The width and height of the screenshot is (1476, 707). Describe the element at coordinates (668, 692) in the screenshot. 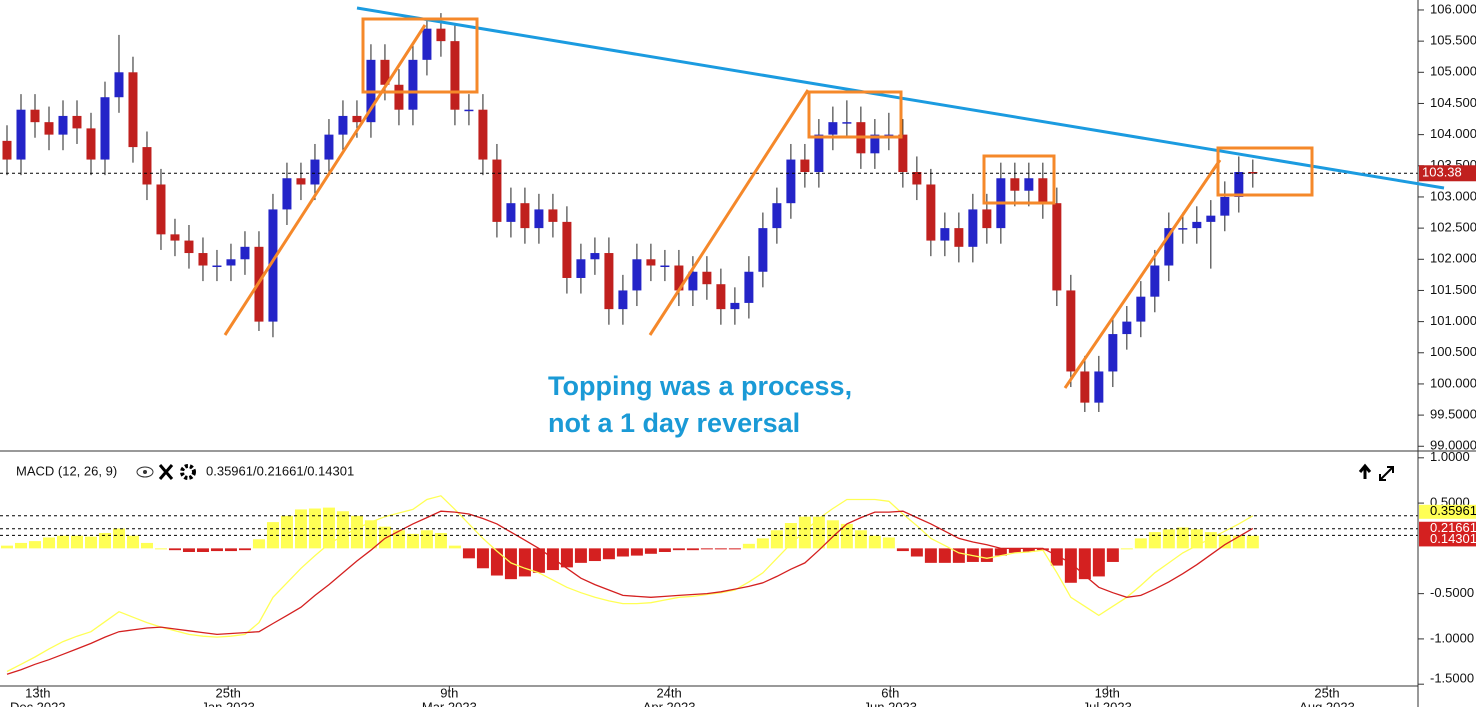

I see `x-tick-label: 24th` at that location.